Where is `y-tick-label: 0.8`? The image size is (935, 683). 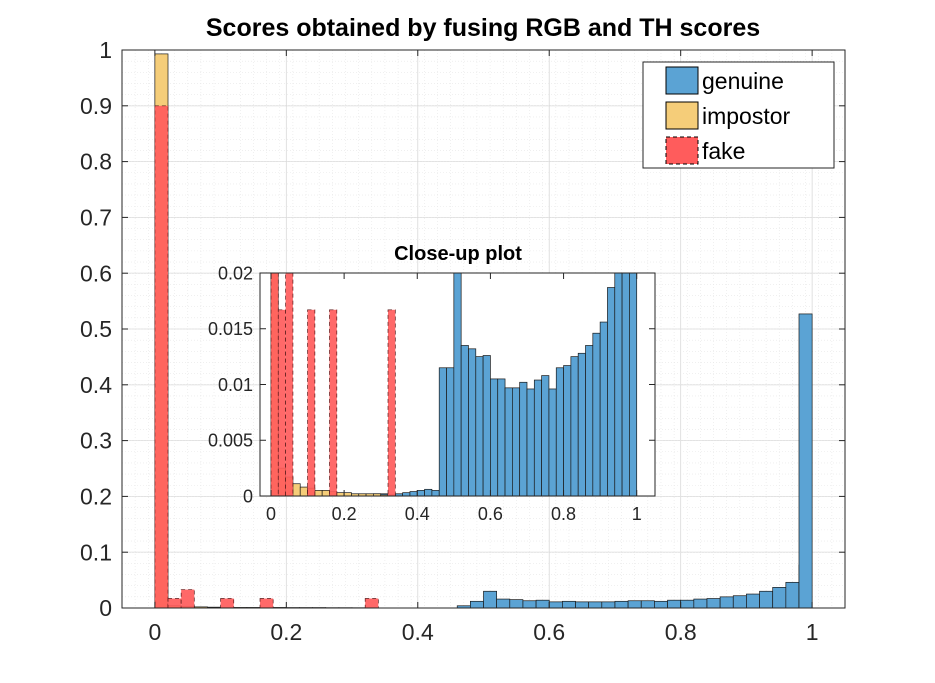 y-tick-label: 0.8 is located at coordinates (96, 162).